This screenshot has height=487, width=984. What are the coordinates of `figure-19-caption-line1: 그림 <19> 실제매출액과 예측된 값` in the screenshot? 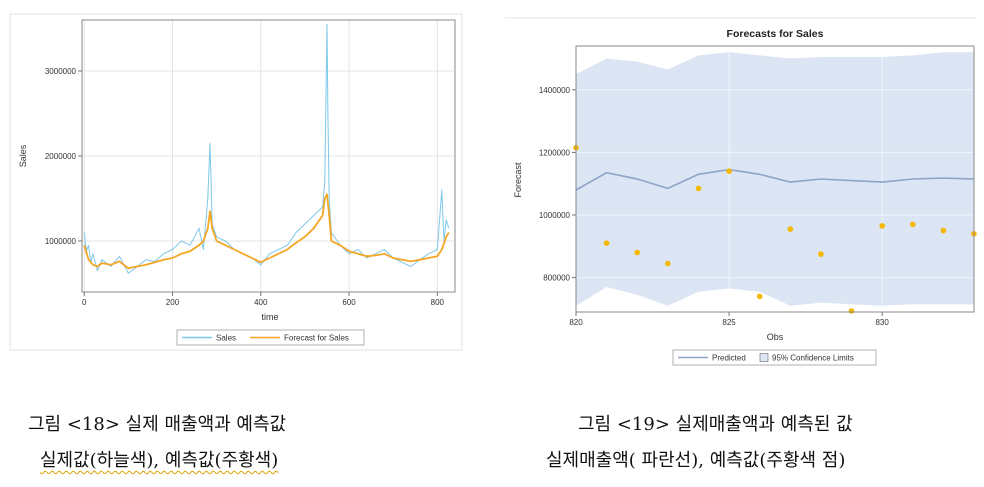 It's located at (715, 423).